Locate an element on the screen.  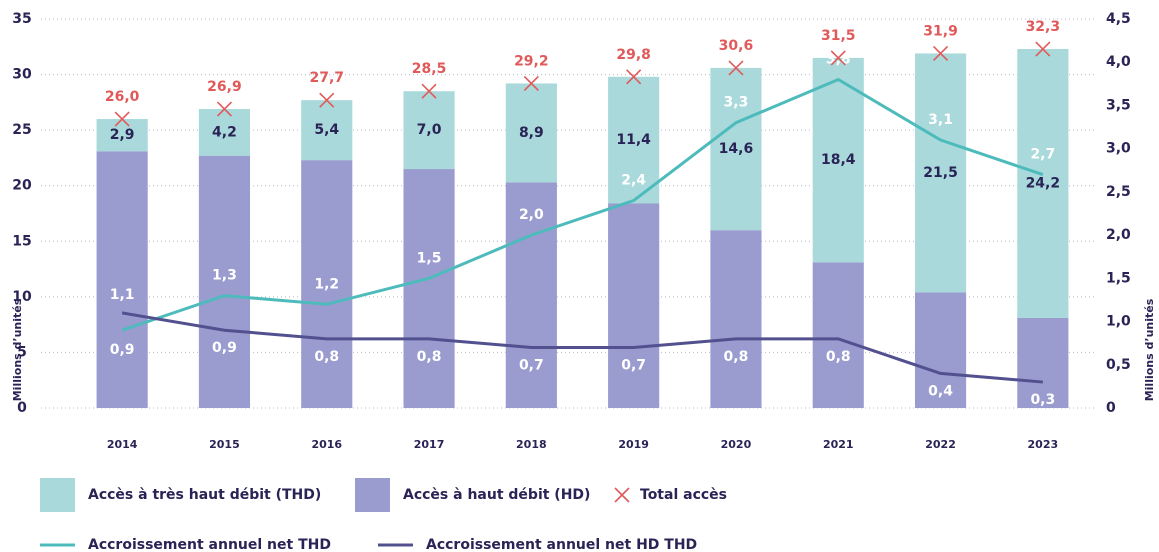
line-label: 1,1 is located at coordinates (122, 295).